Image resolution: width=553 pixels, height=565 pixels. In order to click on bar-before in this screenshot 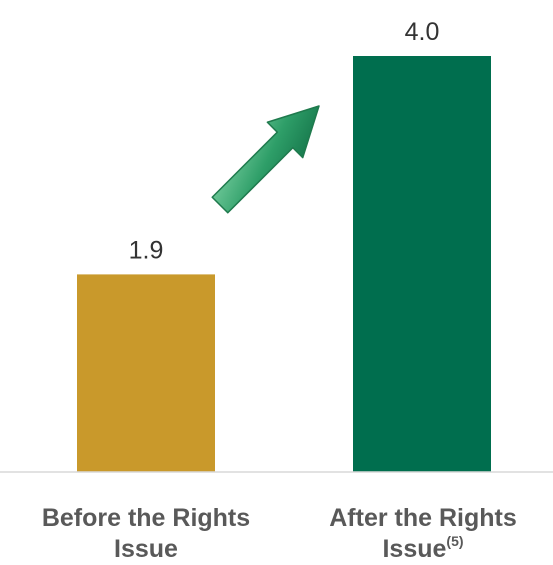, I will do `click(146, 373)`.